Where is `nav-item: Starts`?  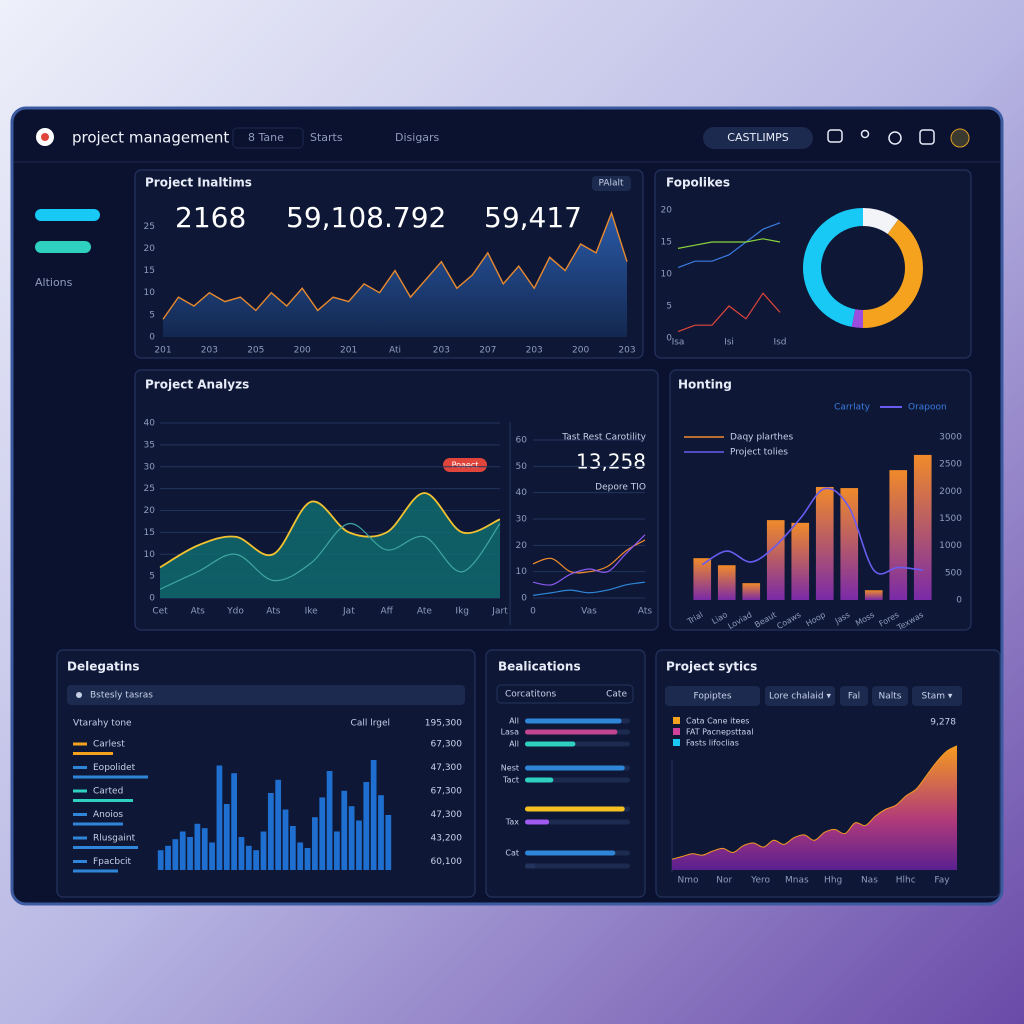
nav-item: Starts is located at coordinates (326, 137).